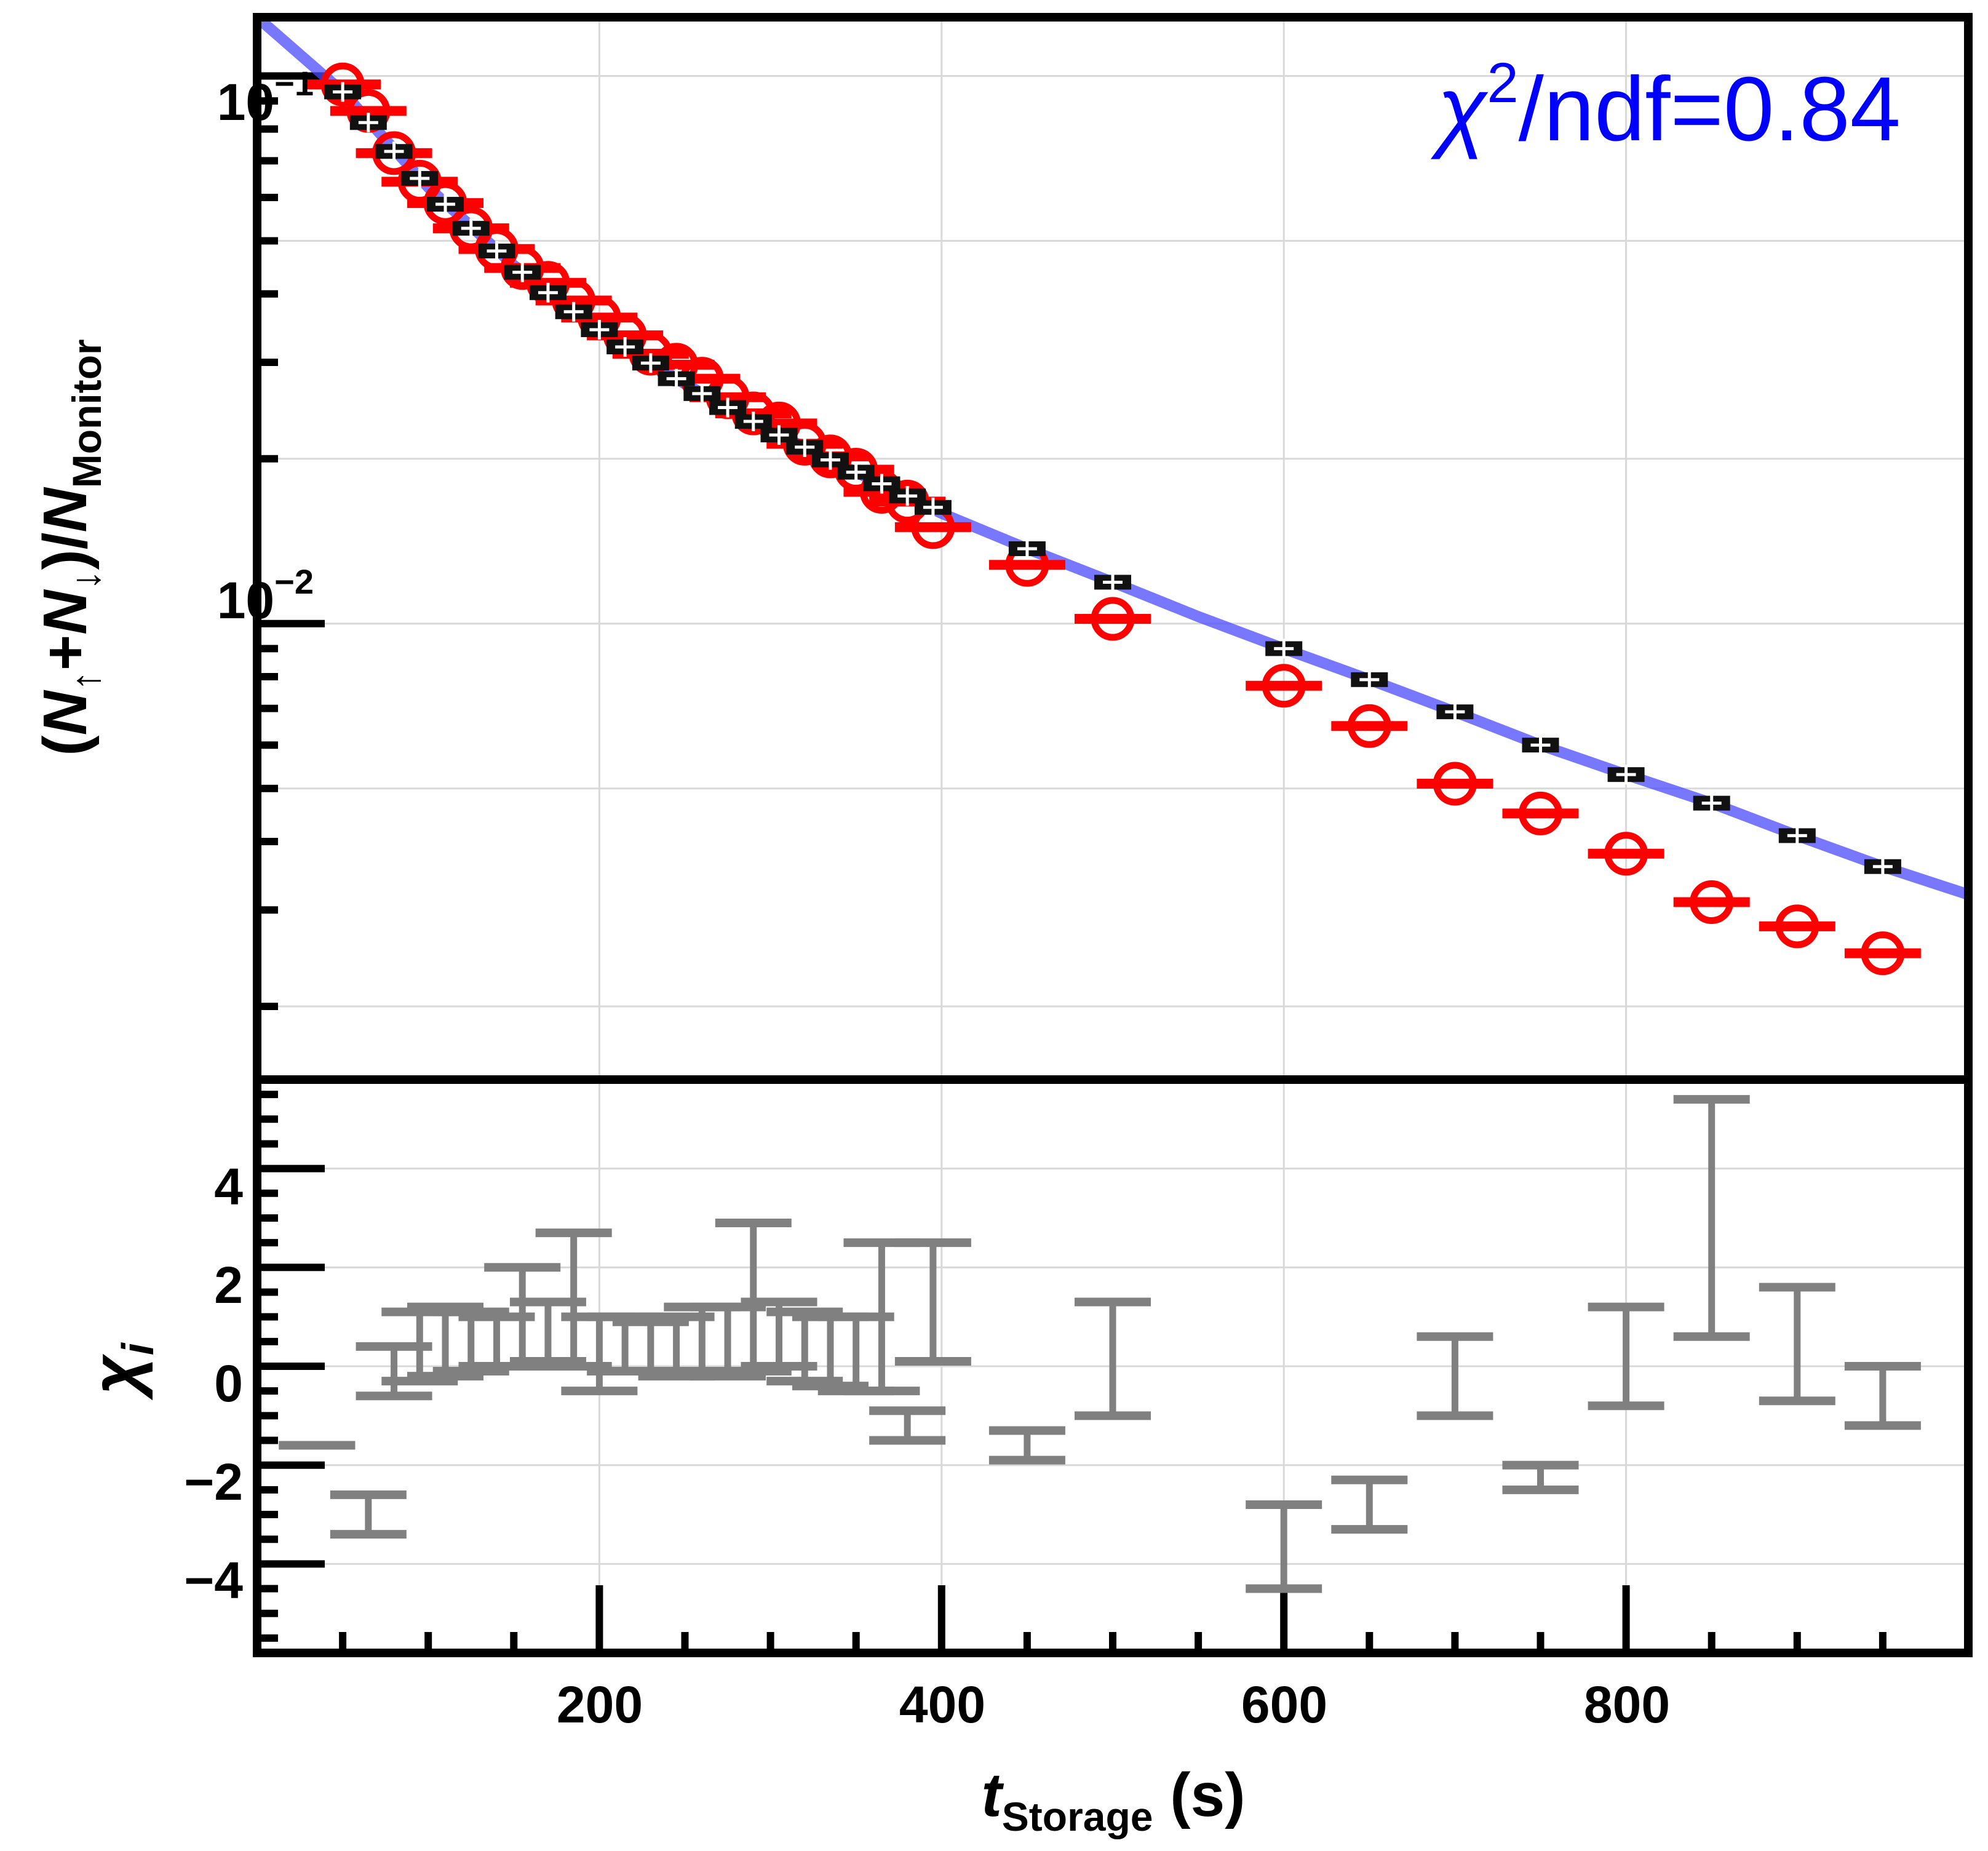 This screenshot has width=1988, height=1851. What do you see at coordinates (1284, 1705) in the screenshot?
I see `xtick-label-600: 600` at bounding box center [1284, 1705].